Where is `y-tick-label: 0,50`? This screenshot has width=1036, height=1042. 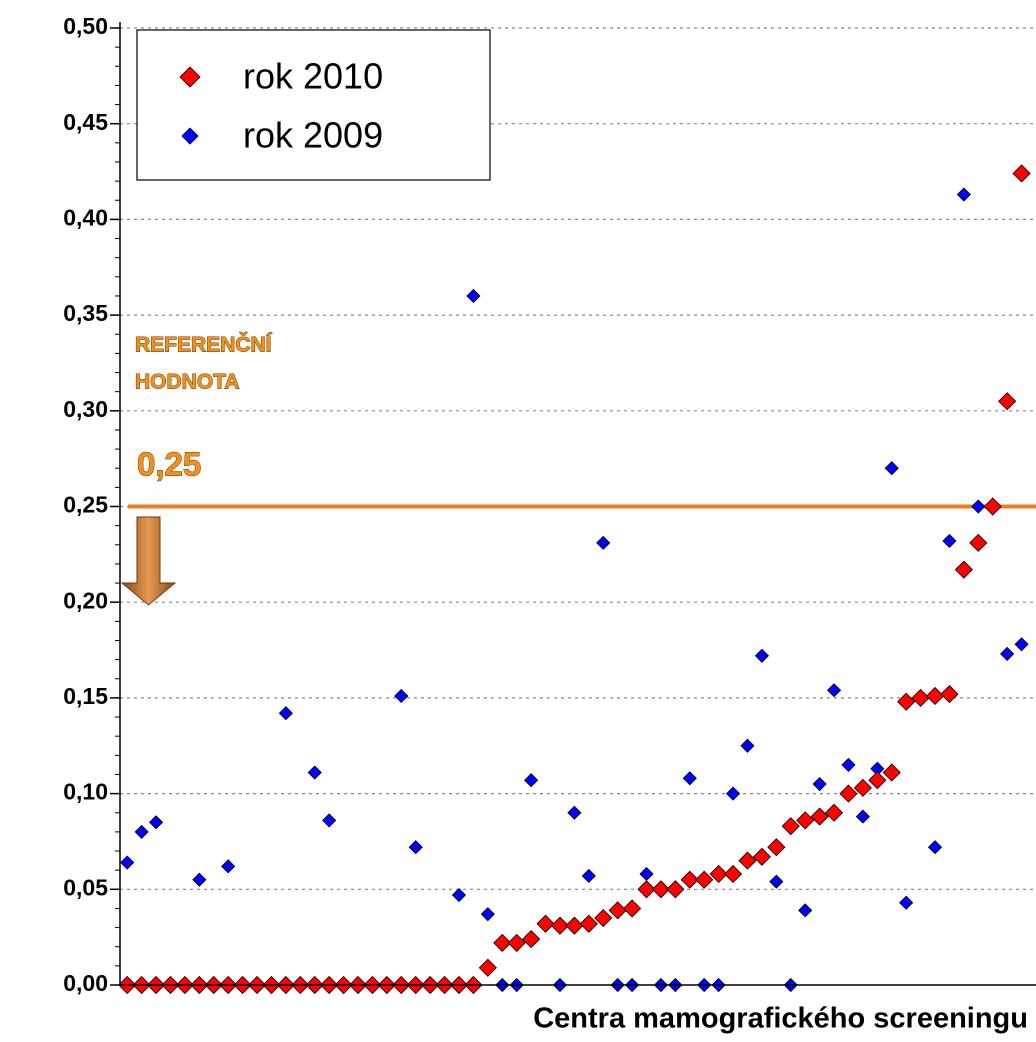
y-tick-label: 0,50 is located at coordinates (85, 26).